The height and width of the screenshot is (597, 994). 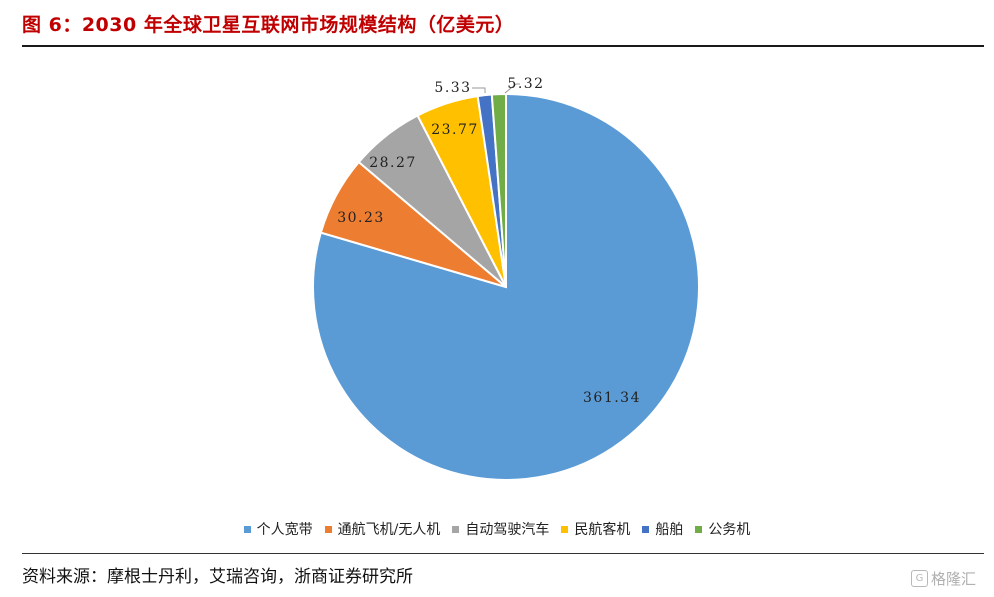 I want to click on data-label-2: 28.27, so click(x=393, y=163).